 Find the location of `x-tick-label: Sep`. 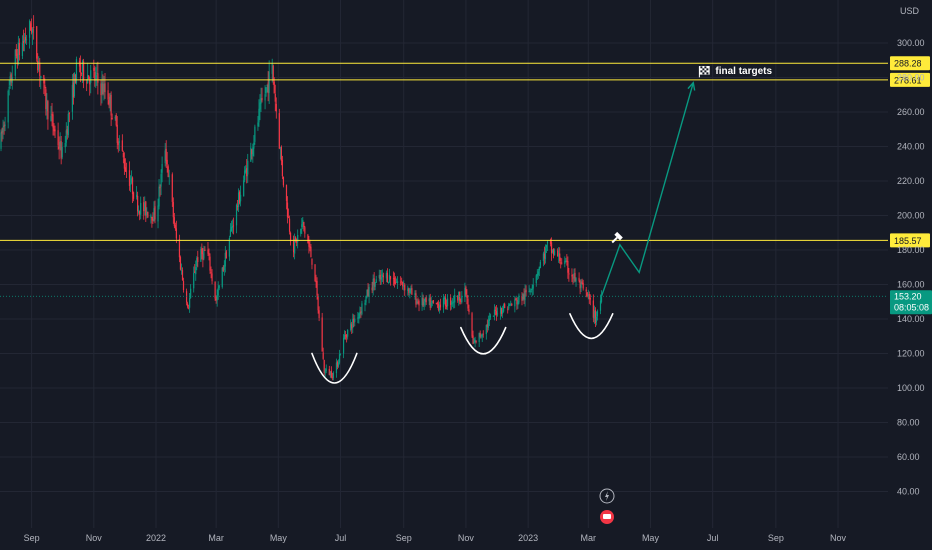

x-tick-label: Sep is located at coordinates (404, 538).